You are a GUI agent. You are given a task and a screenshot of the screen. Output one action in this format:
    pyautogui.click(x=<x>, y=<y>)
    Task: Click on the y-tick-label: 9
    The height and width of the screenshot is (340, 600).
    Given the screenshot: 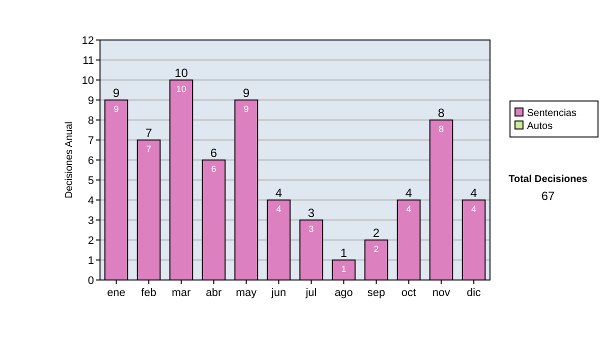 What is the action you would take?
    pyautogui.click(x=91, y=101)
    